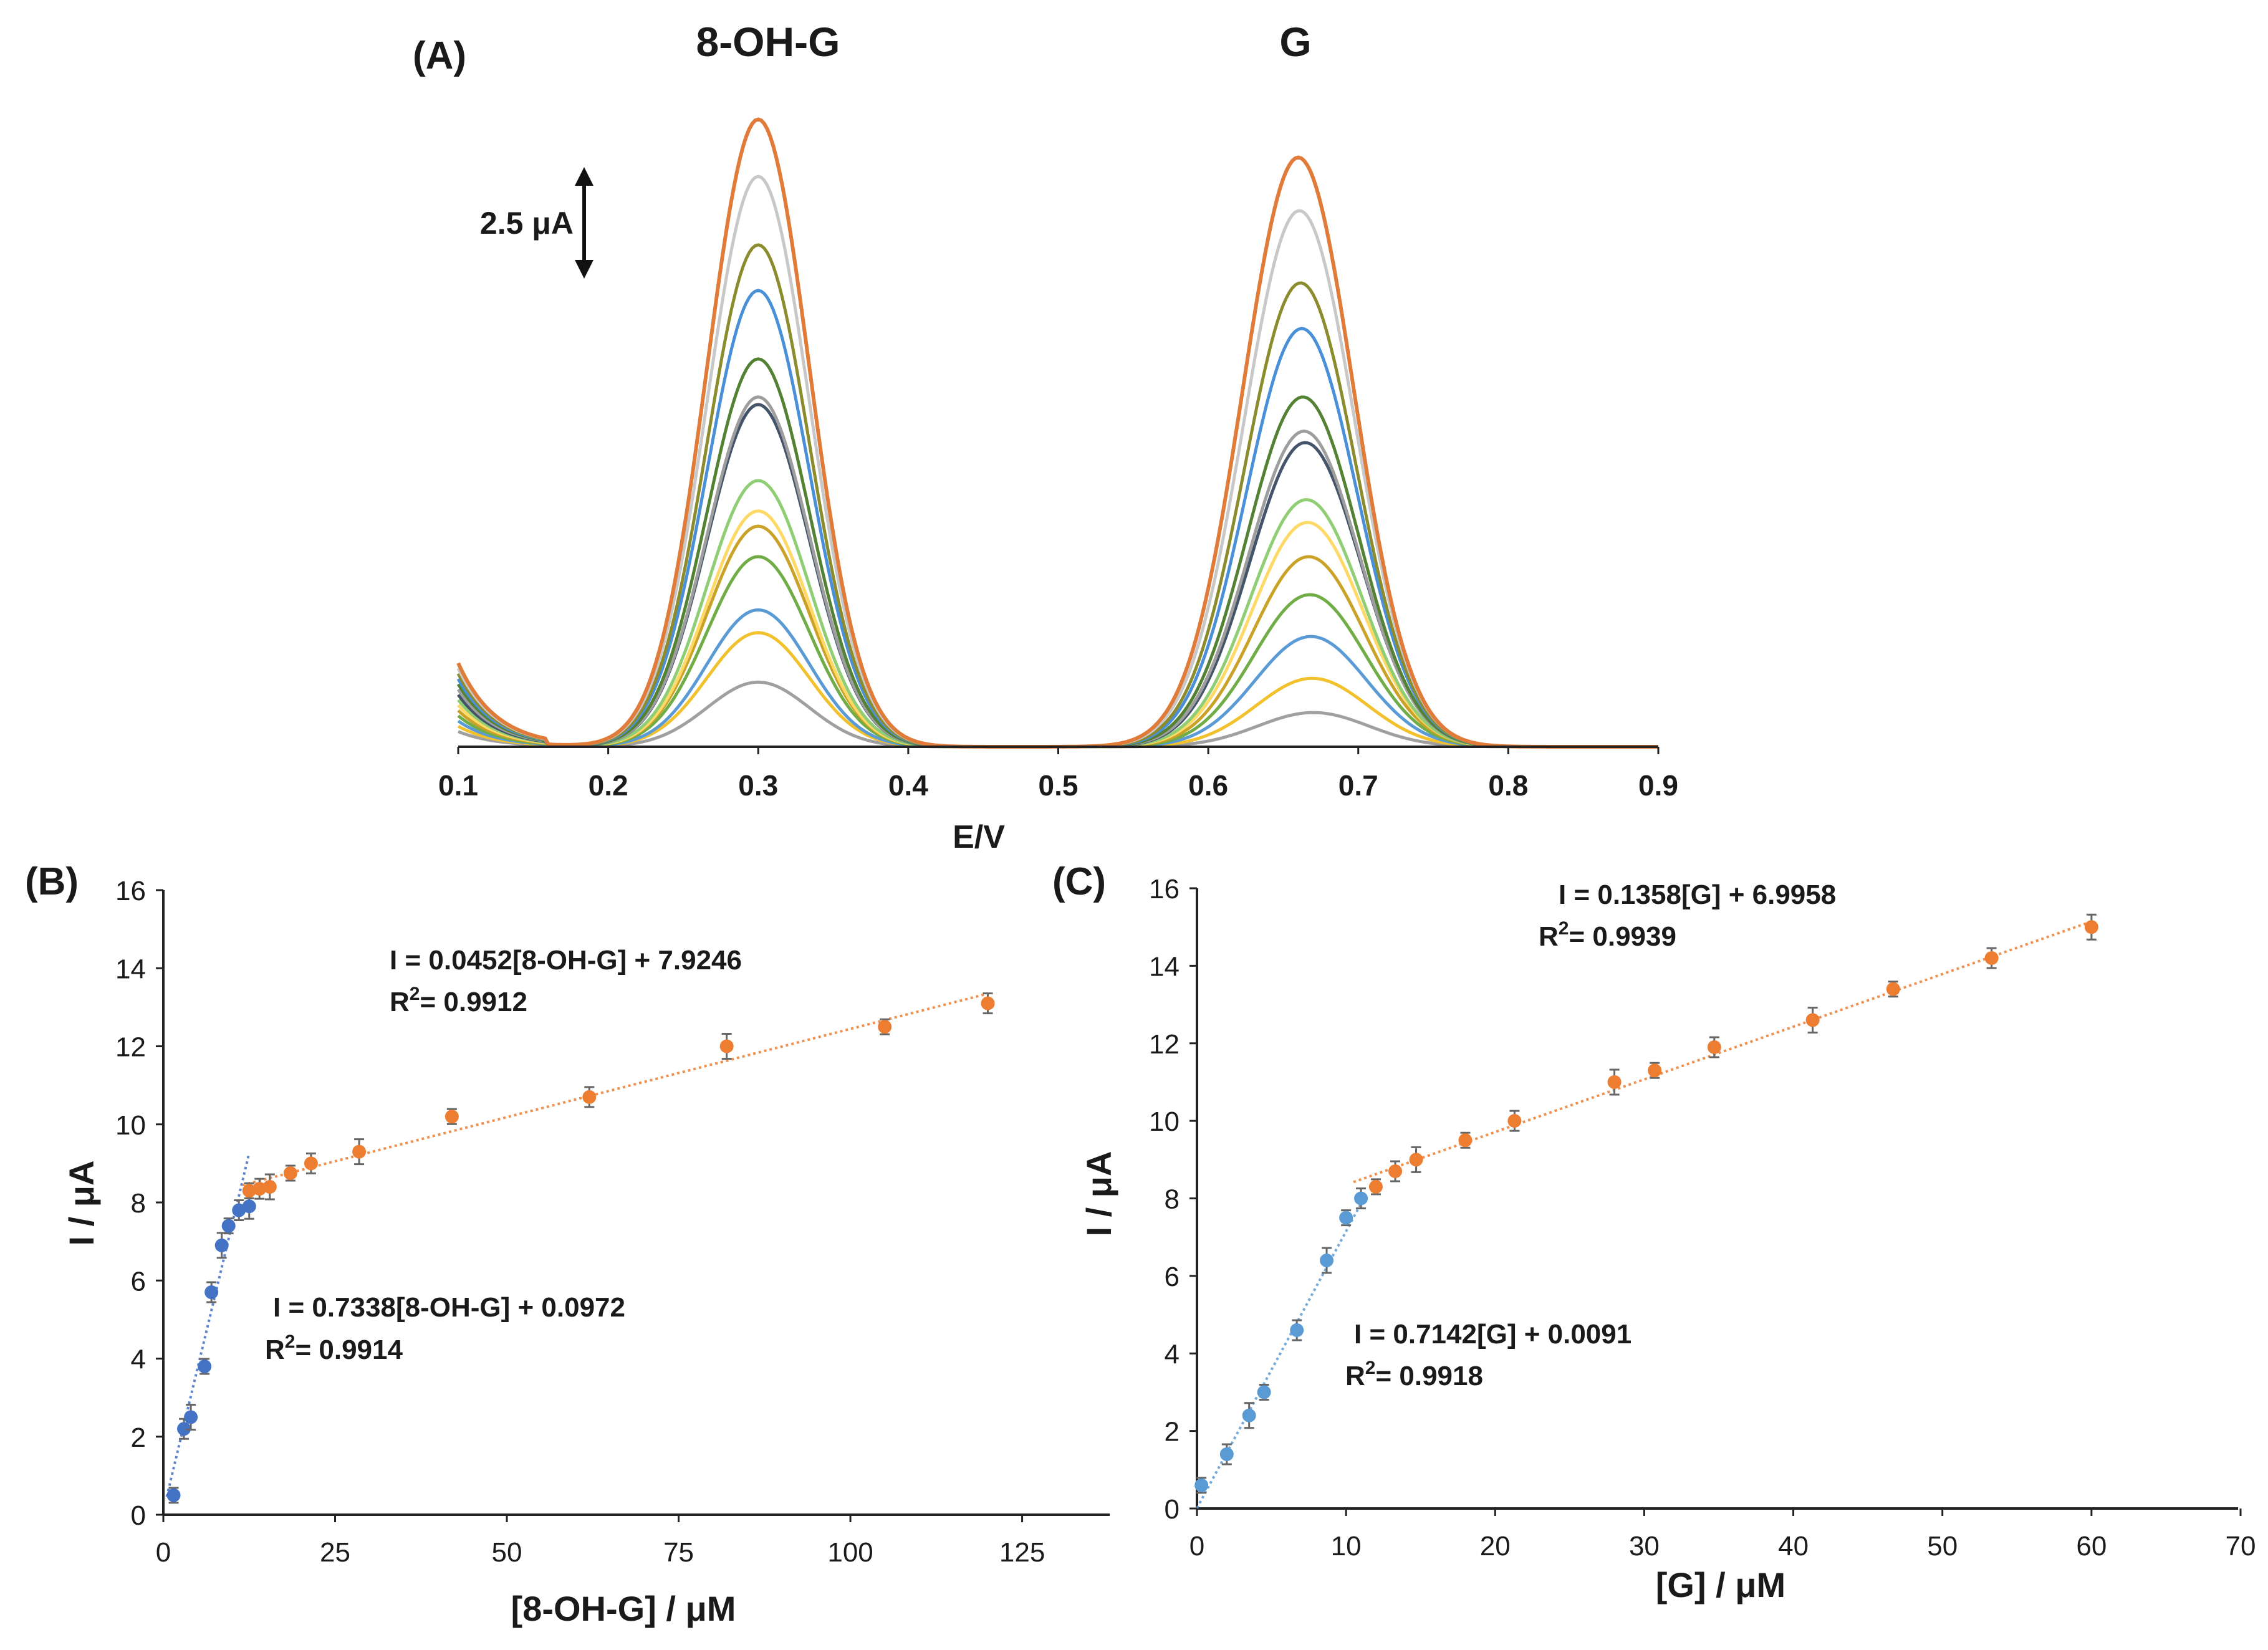 This screenshot has height=1650, width=2268. I want to click on scale-bar: 2.5 μA, so click(536, 223).